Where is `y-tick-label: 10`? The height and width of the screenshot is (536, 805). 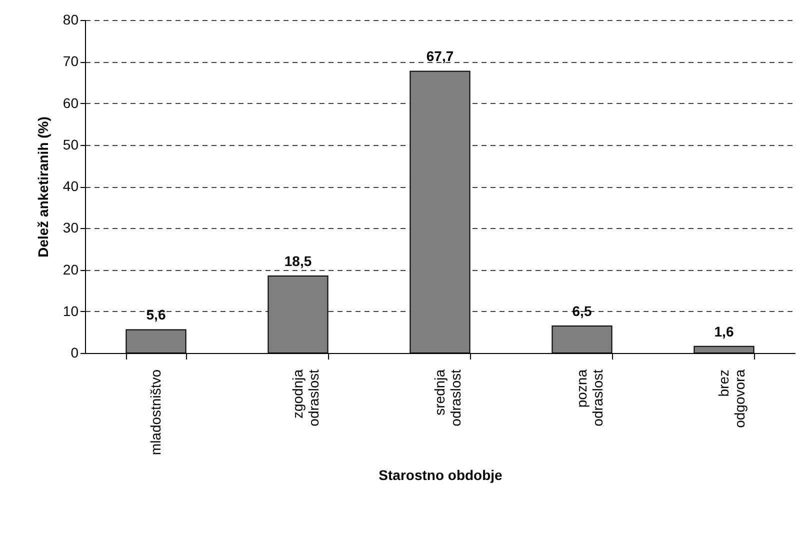 y-tick-label: 10 is located at coordinates (70, 310).